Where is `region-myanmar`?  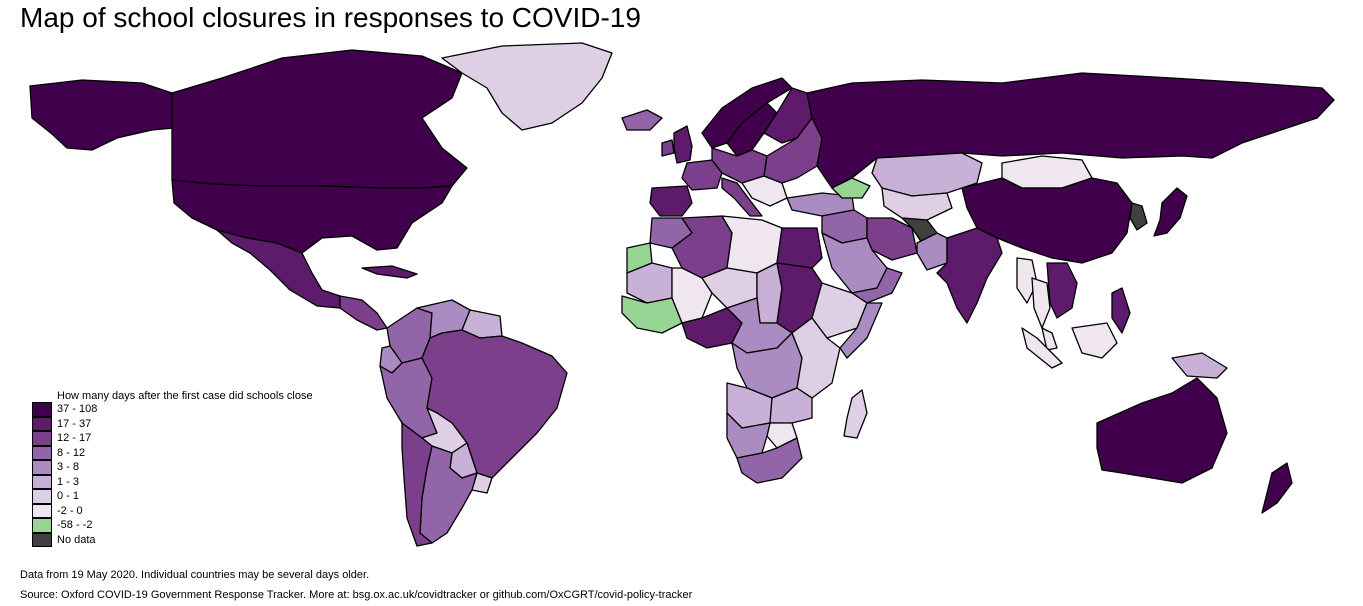
region-myanmar is located at coordinates (1027, 280).